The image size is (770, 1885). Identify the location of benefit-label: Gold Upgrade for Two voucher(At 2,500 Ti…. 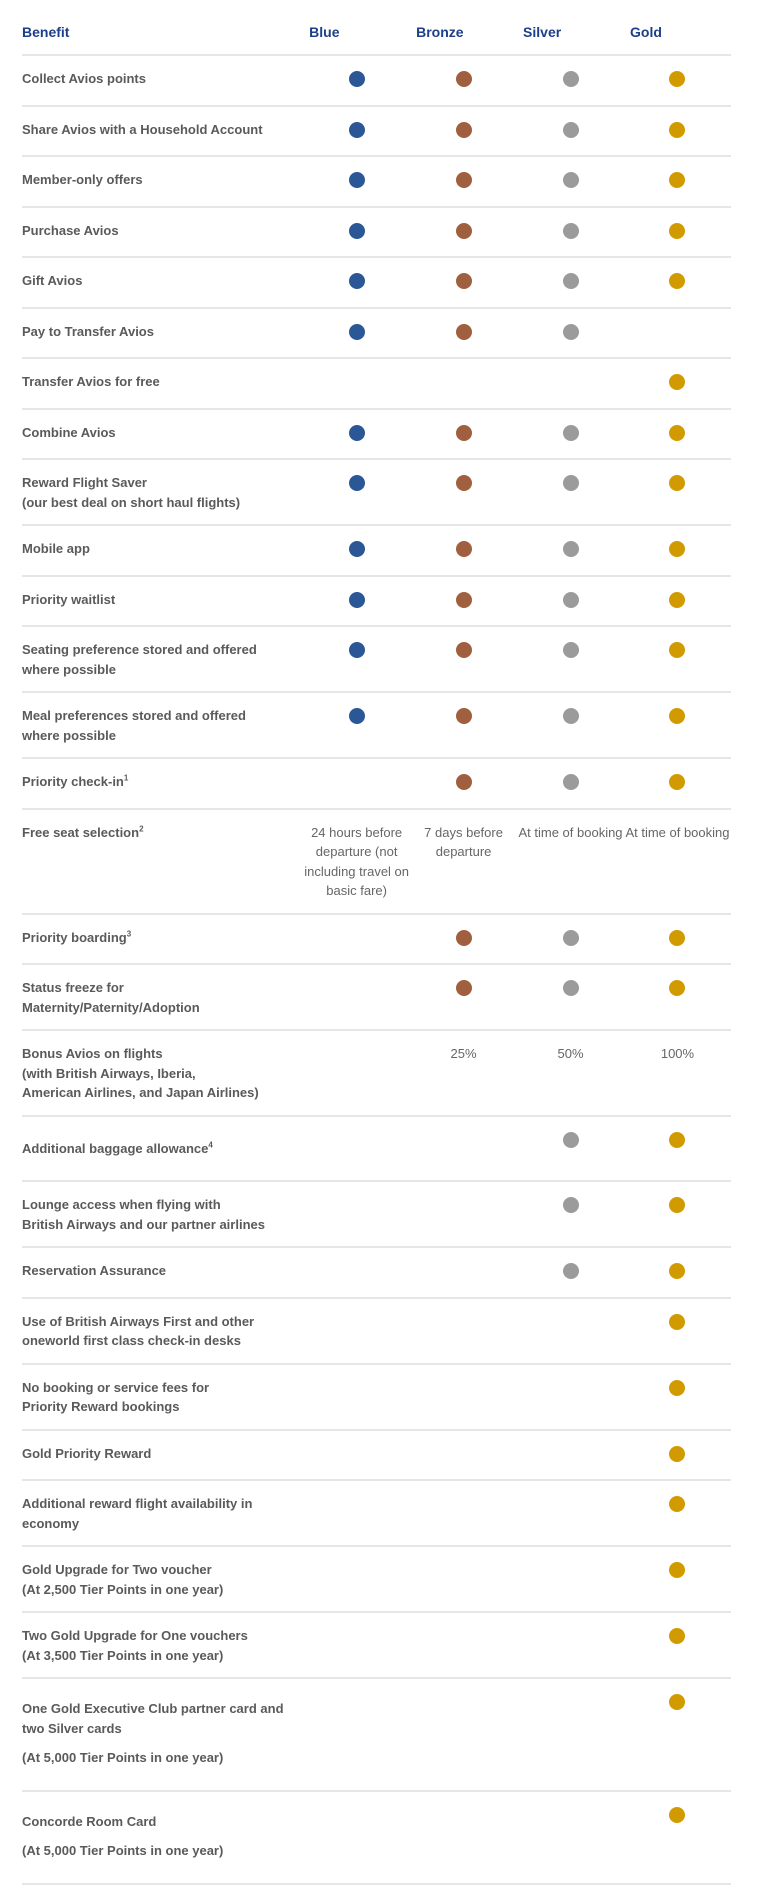
(162, 1579).